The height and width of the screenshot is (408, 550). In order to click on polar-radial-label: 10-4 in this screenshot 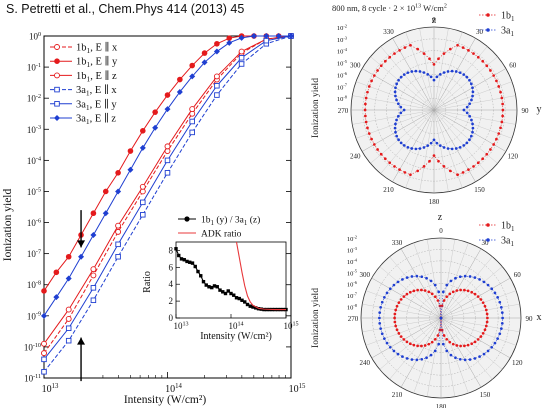, I will do `click(352, 261)`.